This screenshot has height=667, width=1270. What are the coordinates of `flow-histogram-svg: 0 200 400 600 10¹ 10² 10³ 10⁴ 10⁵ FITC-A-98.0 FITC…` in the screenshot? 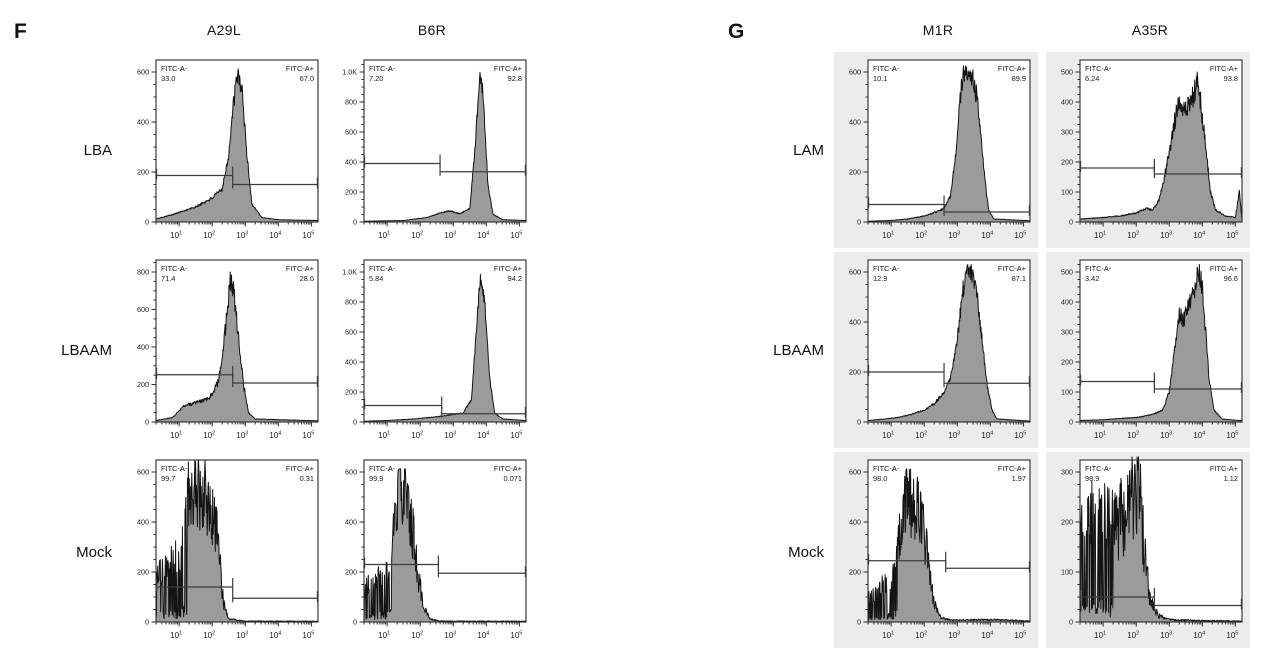 It's located at (936, 550).